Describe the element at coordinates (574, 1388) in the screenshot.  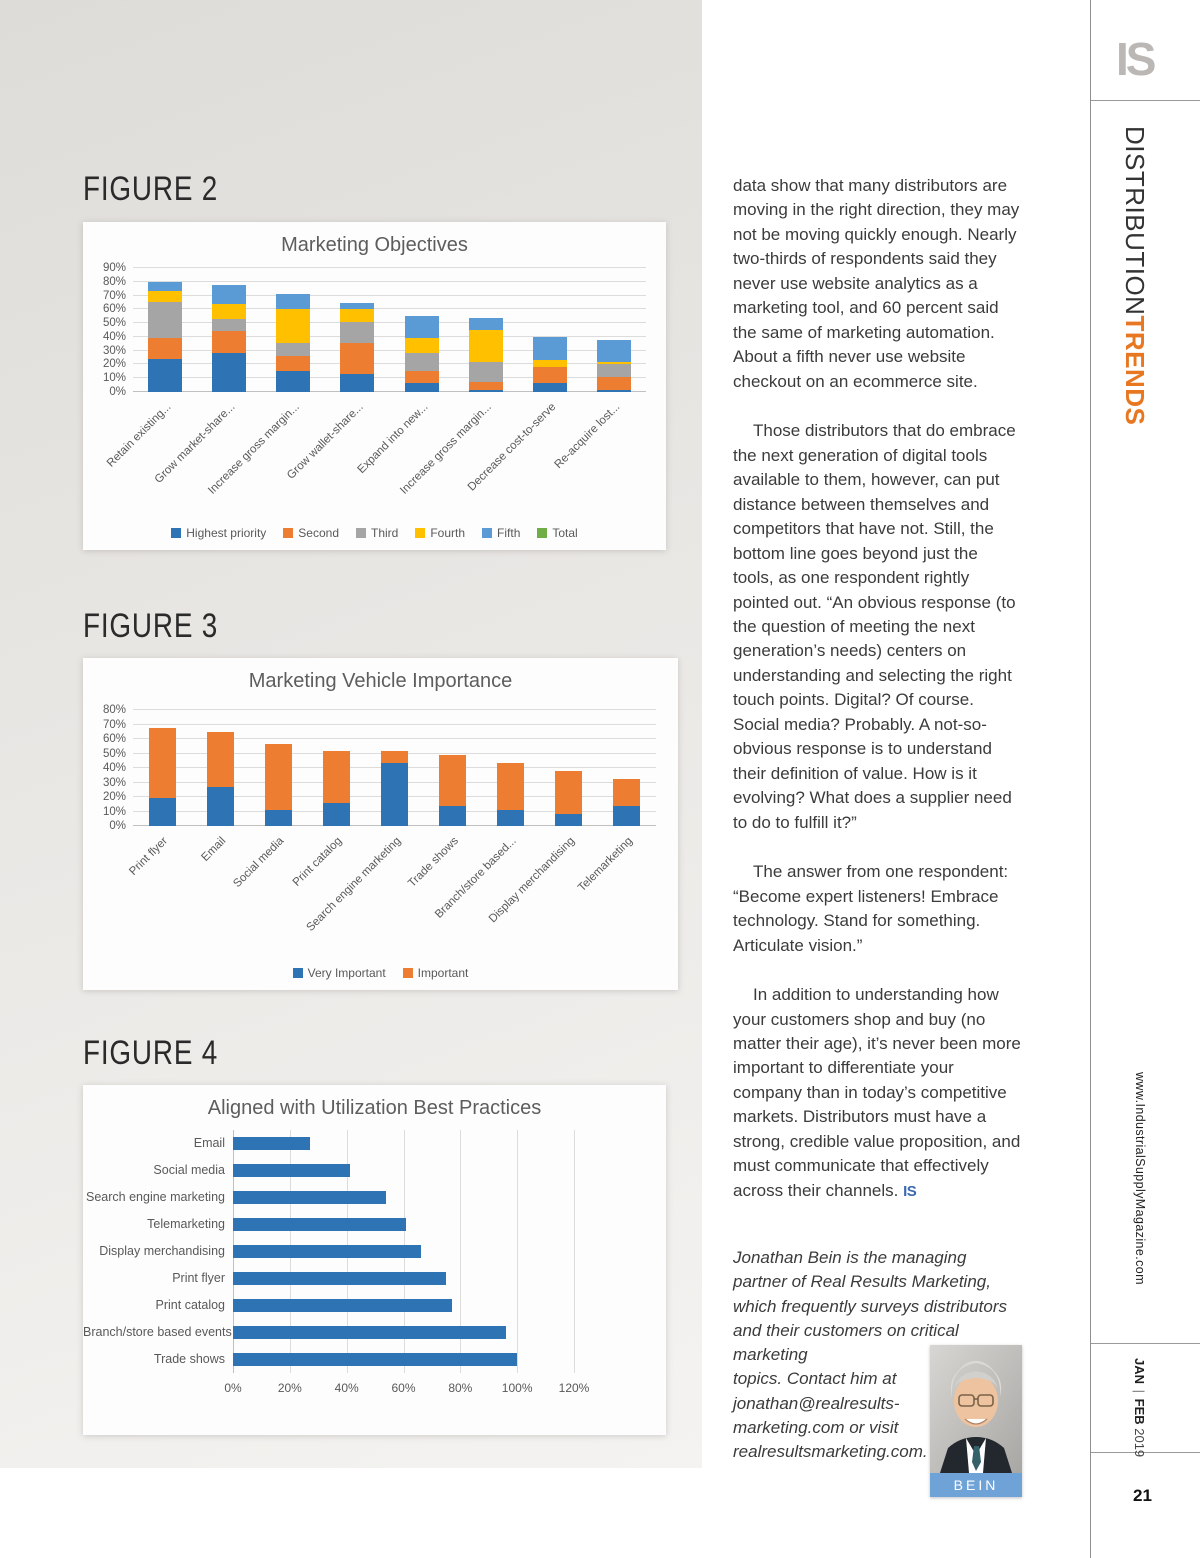
I see `x-axis-tick: 120%` at that location.